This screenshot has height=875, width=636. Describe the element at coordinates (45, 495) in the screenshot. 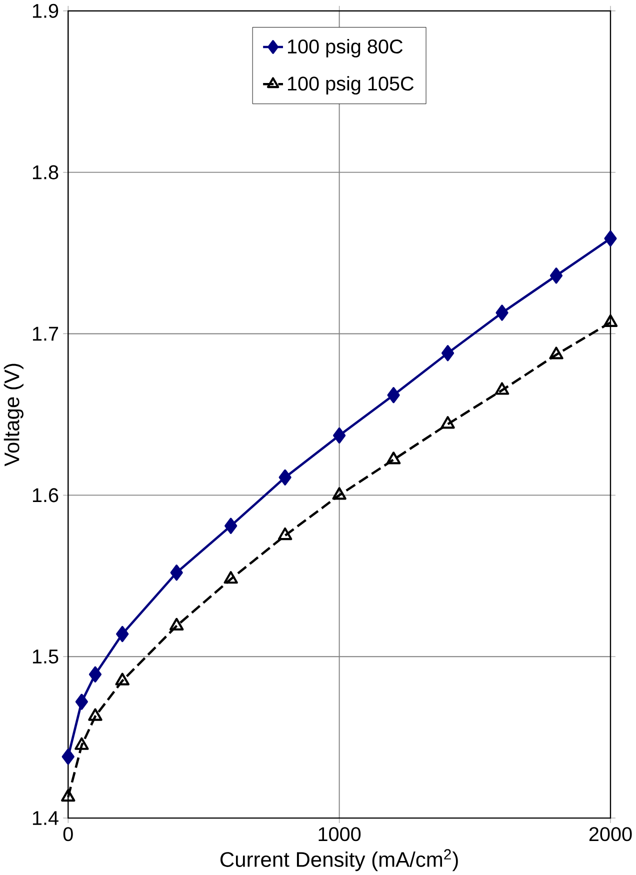

I see `y-tick-label: 1.6` at that location.